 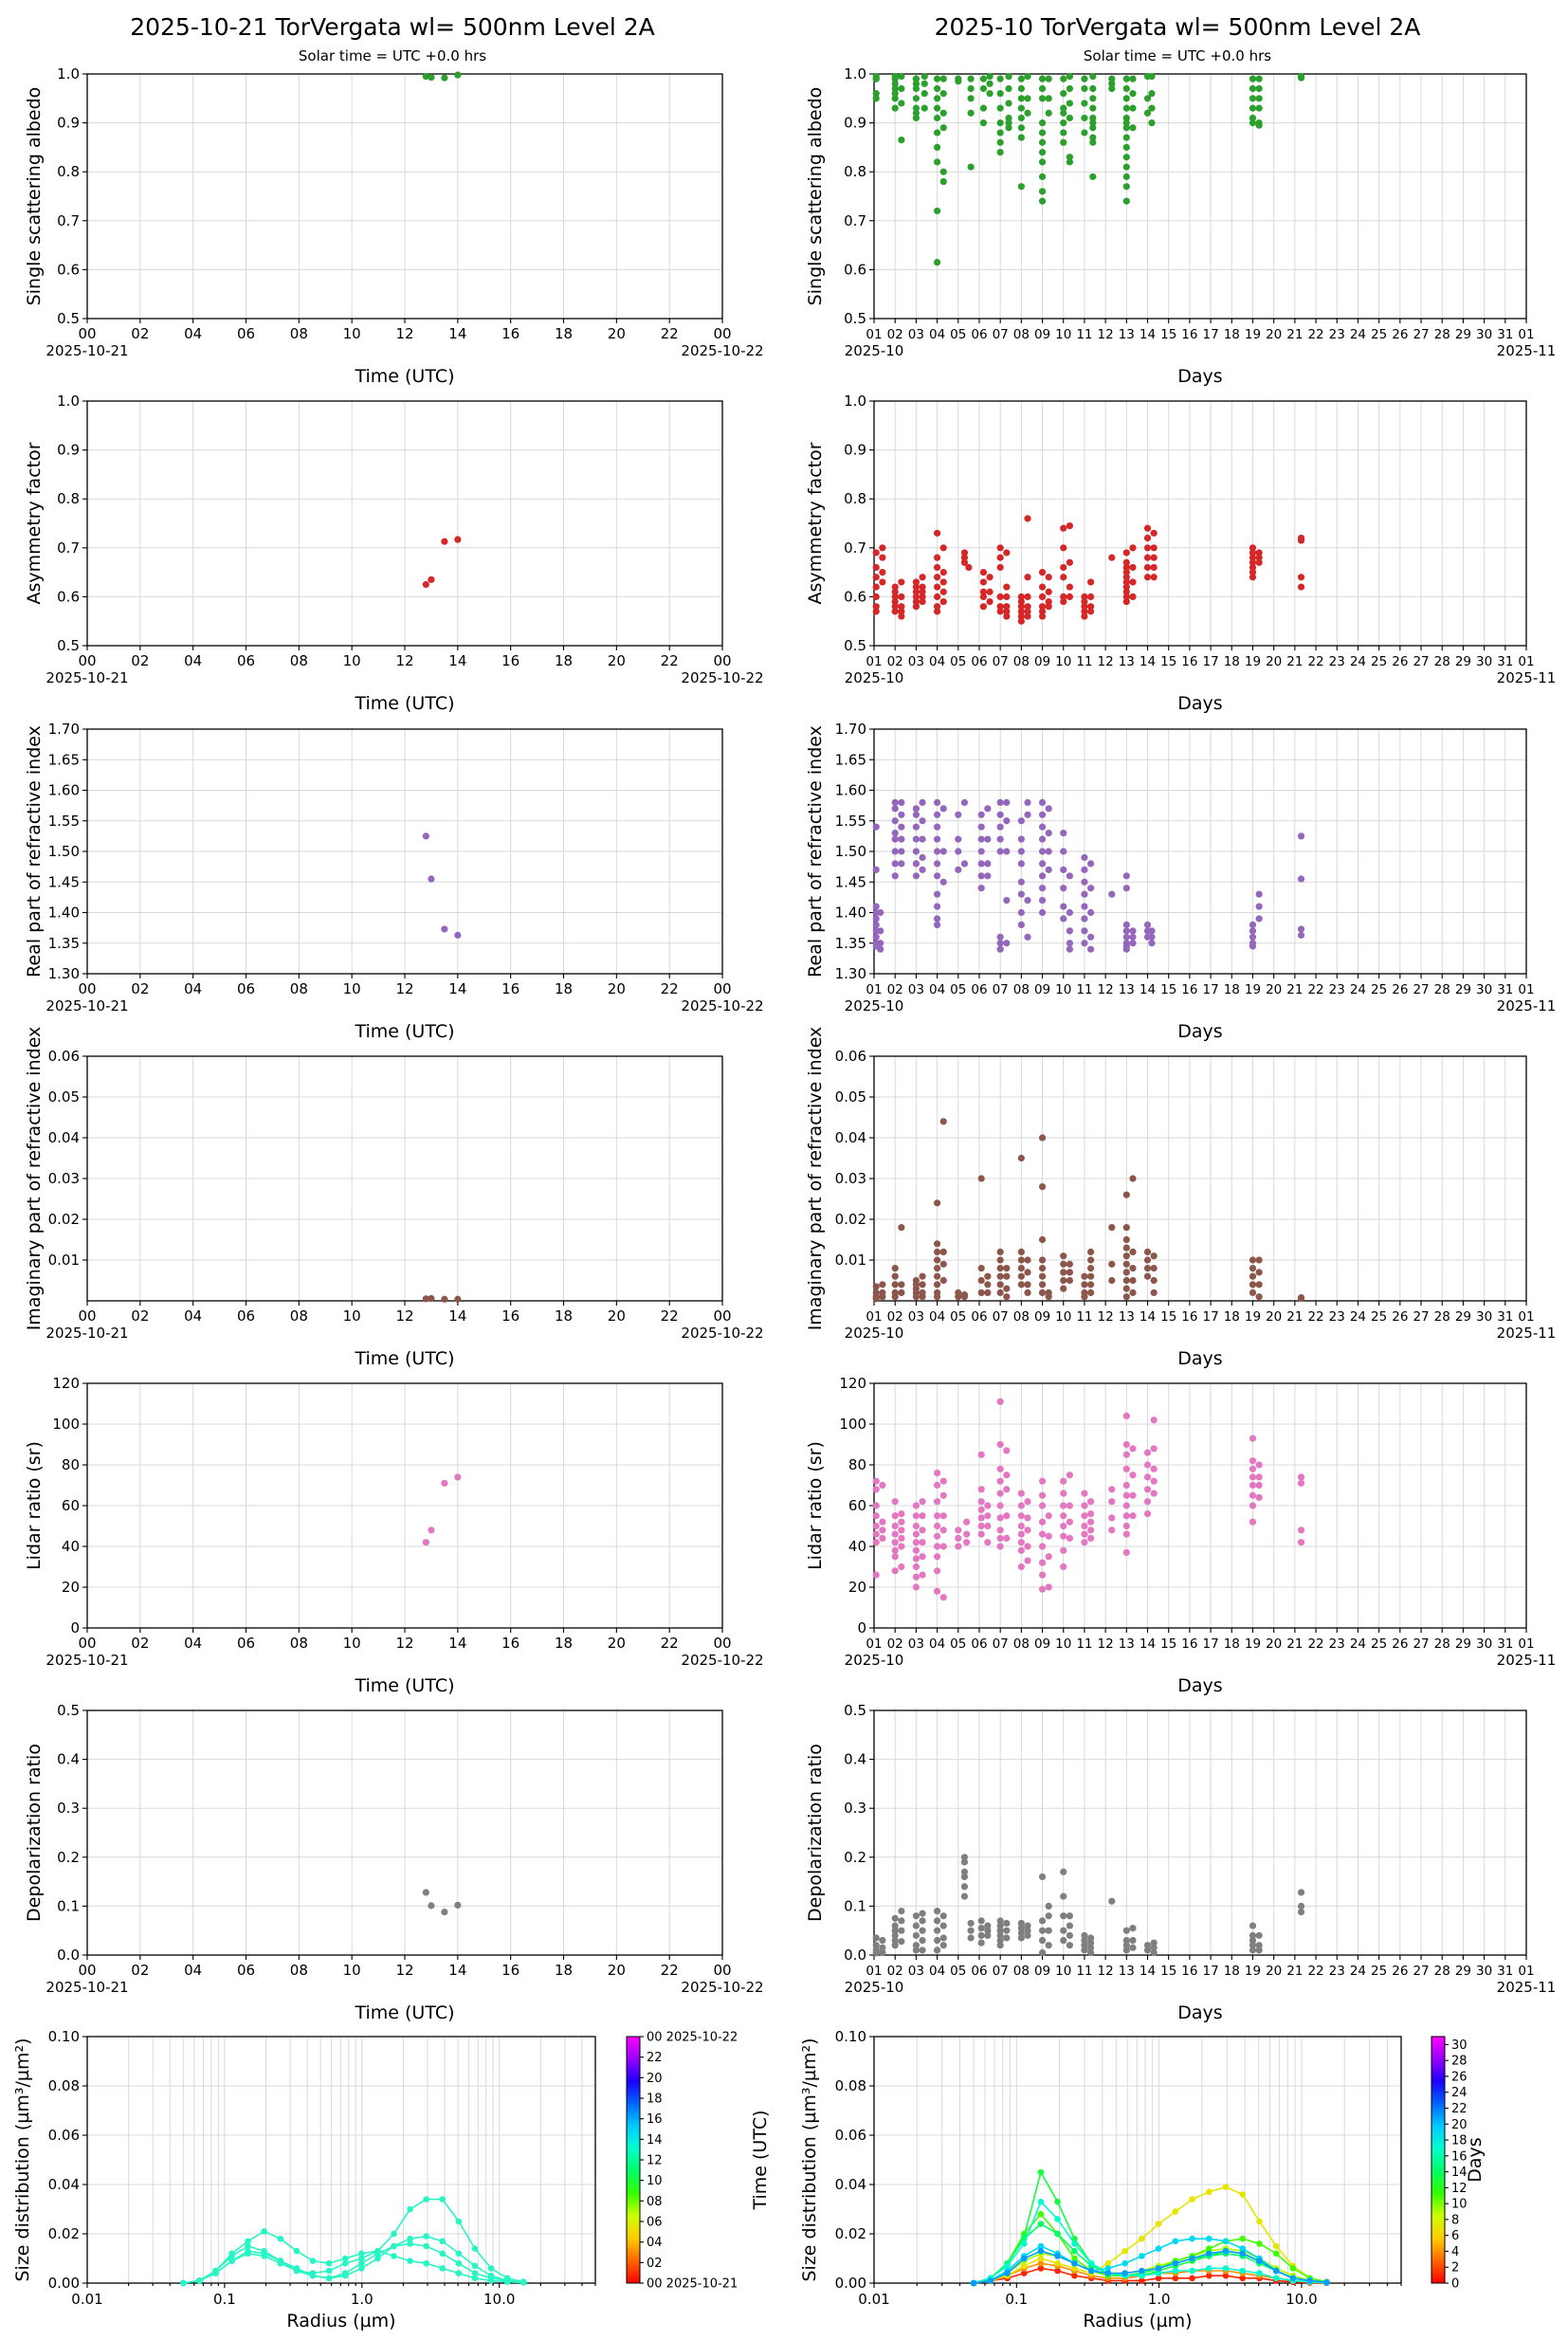 What do you see at coordinates (850, 973) in the screenshot?
I see `y-tick-label: 1.30` at bounding box center [850, 973].